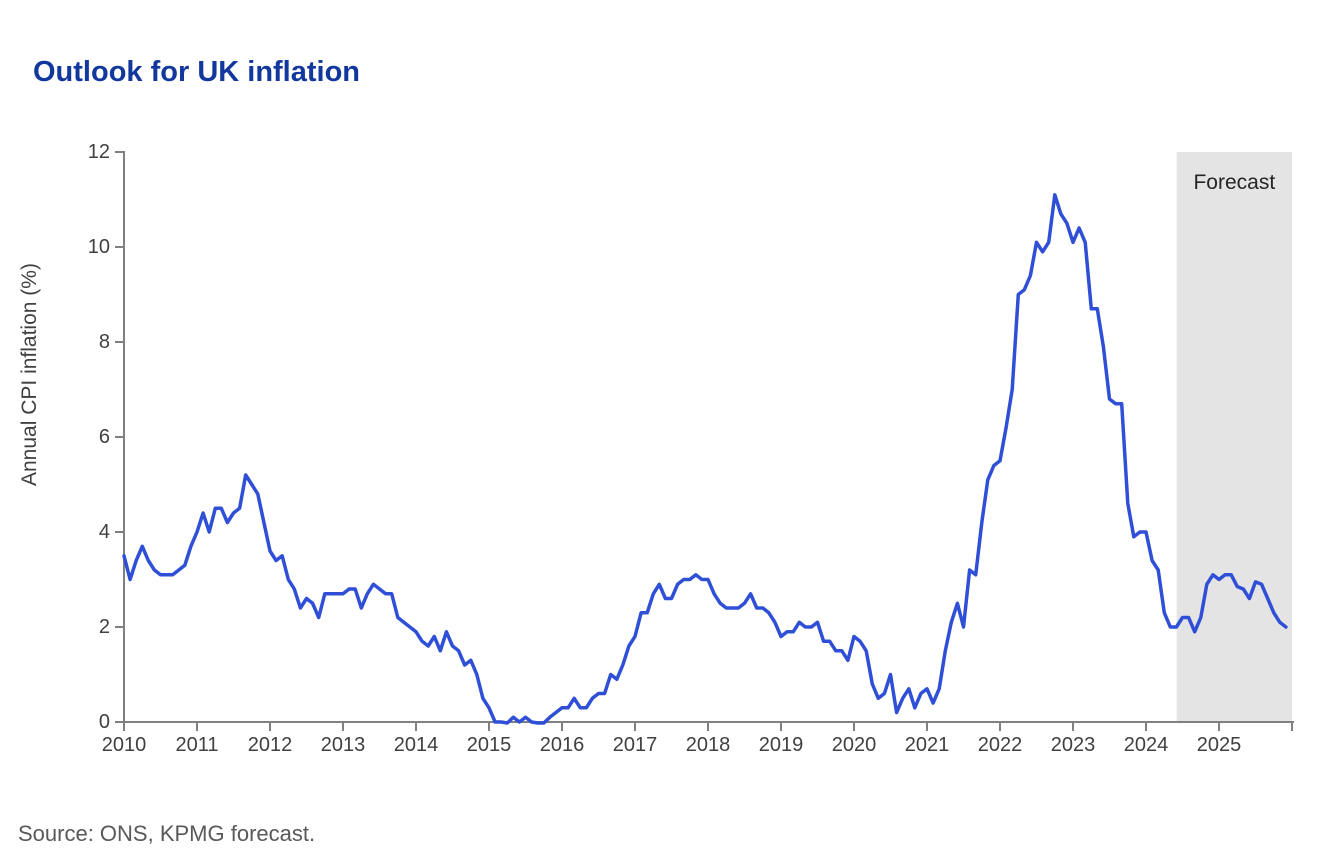 The image size is (1343, 867). I want to click on x-tick-label: 2025, so click(1219, 745).